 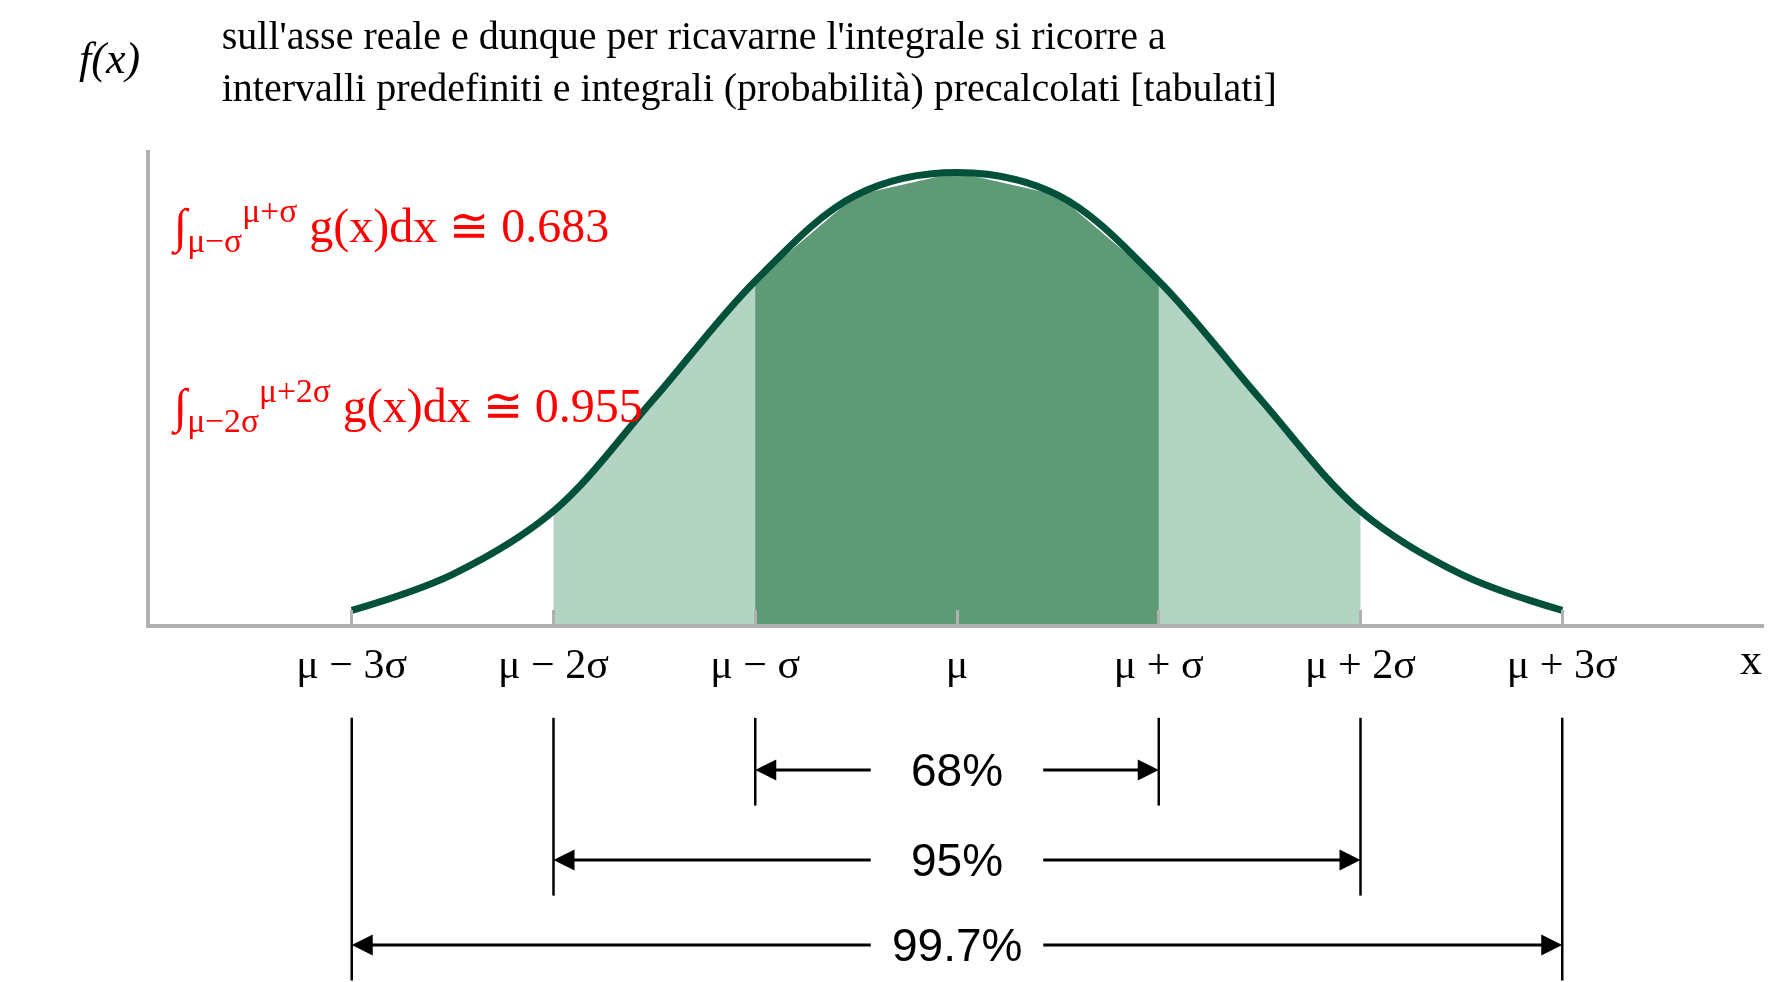 What do you see at coordinates (1158, 664) in the screenshot?
I see `x-tick-label: μ + σ` at bounding box center [1158, 664].